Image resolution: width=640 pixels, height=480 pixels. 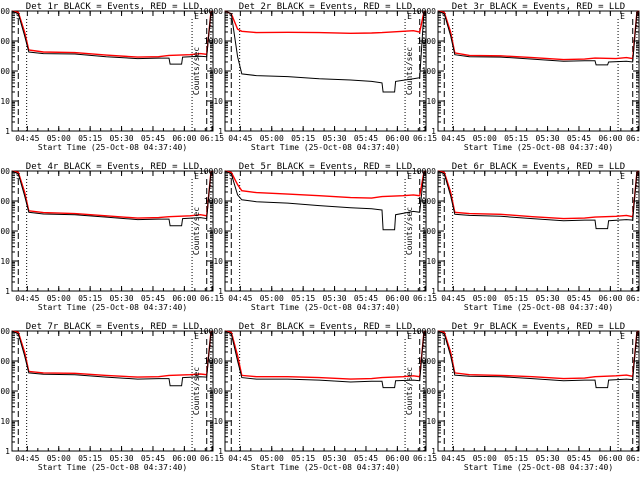 I want to click on panel-title: Det 6r BLACK = Events, RED = LLD, so click(x=538, y=167).